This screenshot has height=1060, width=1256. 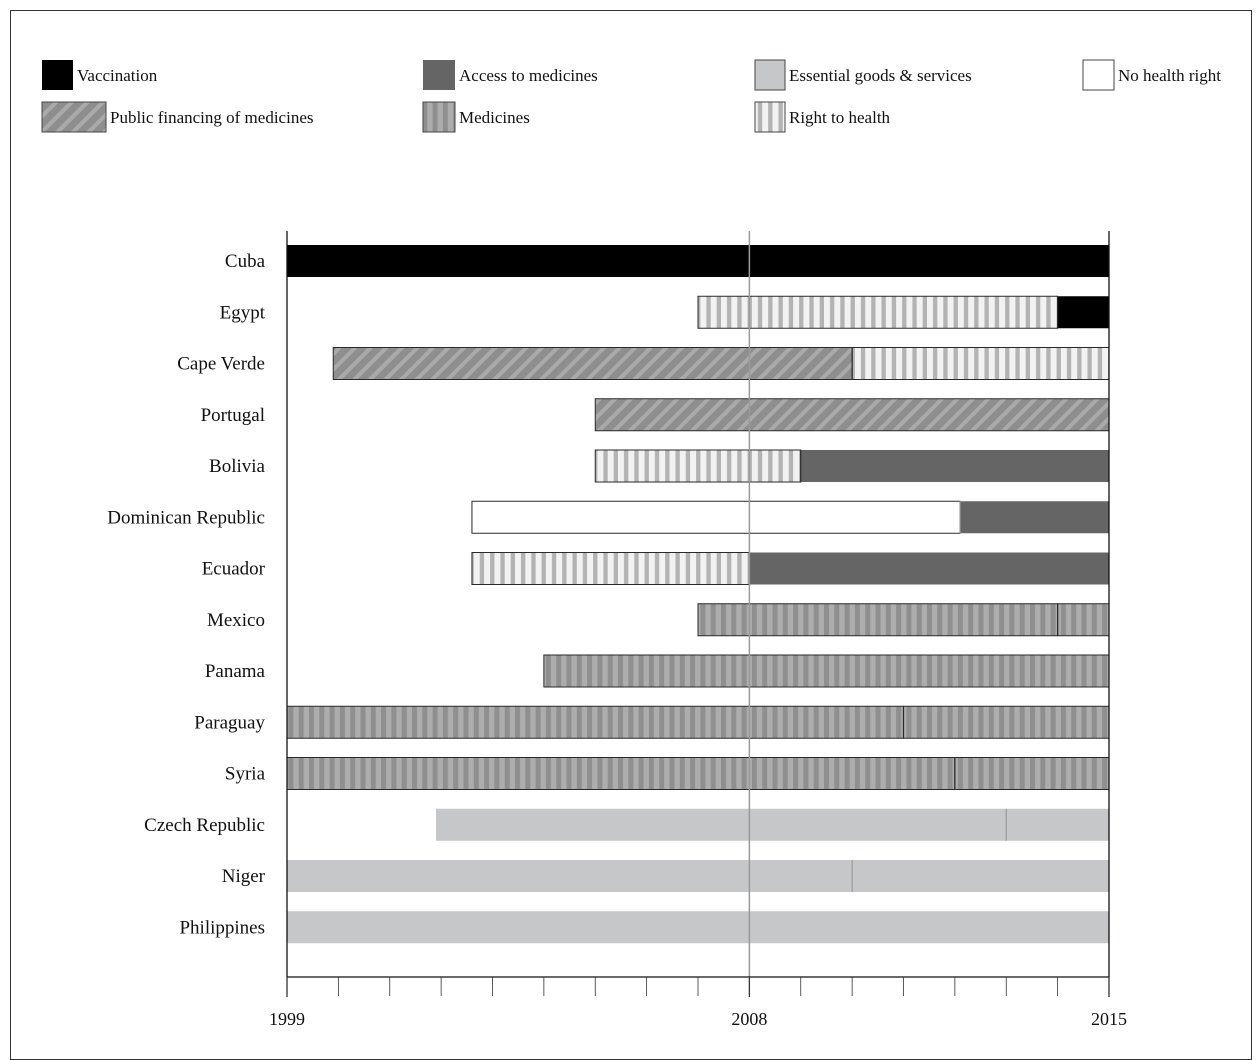 I want to click on row-cape-verde, so click(x=721, y=364).